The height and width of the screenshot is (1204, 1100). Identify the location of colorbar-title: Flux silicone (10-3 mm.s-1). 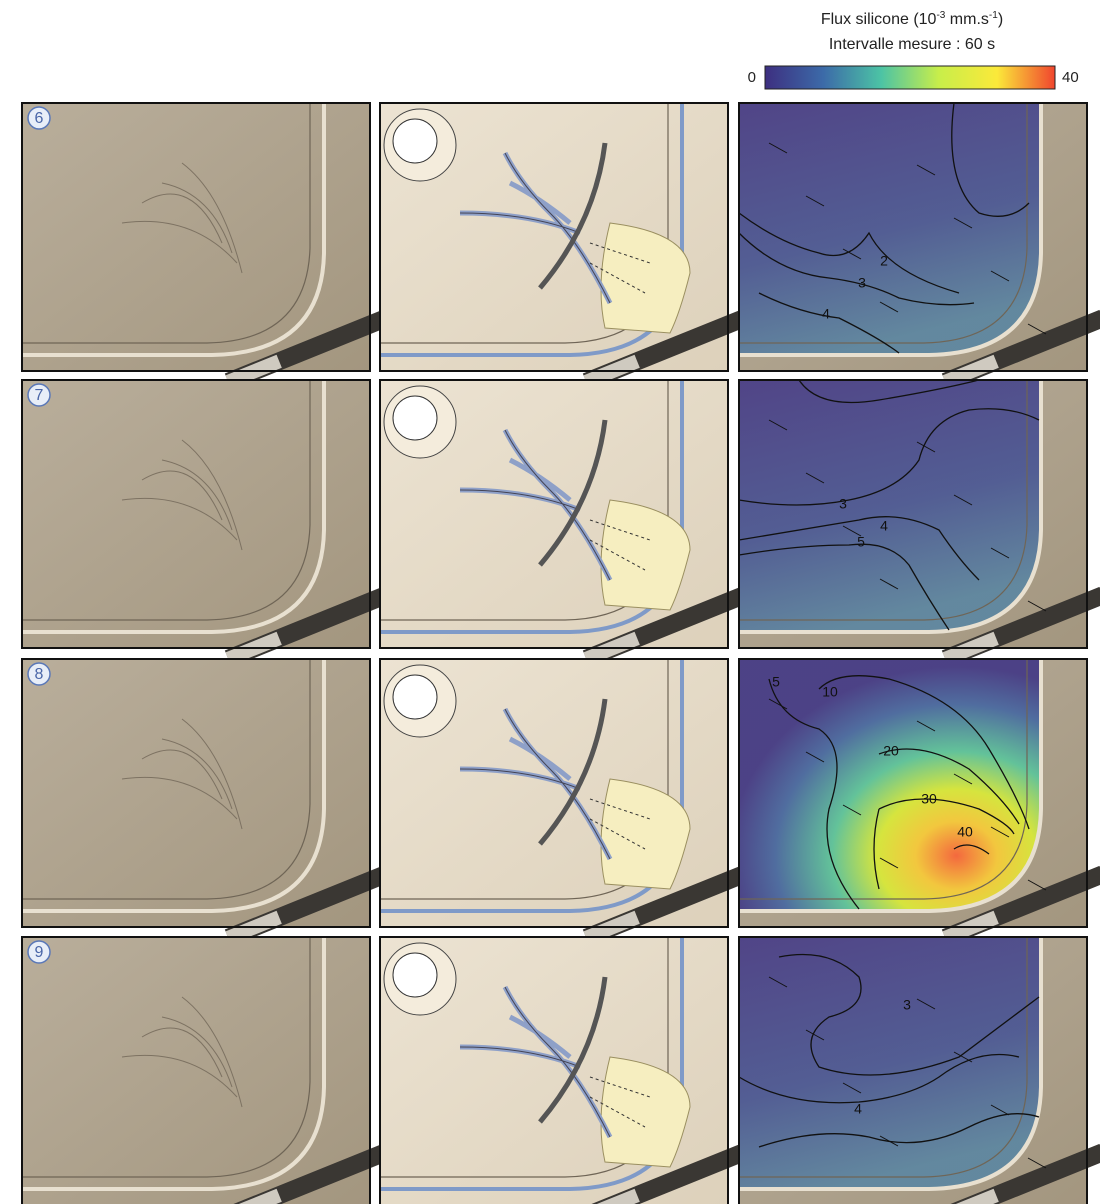
(912, 19).